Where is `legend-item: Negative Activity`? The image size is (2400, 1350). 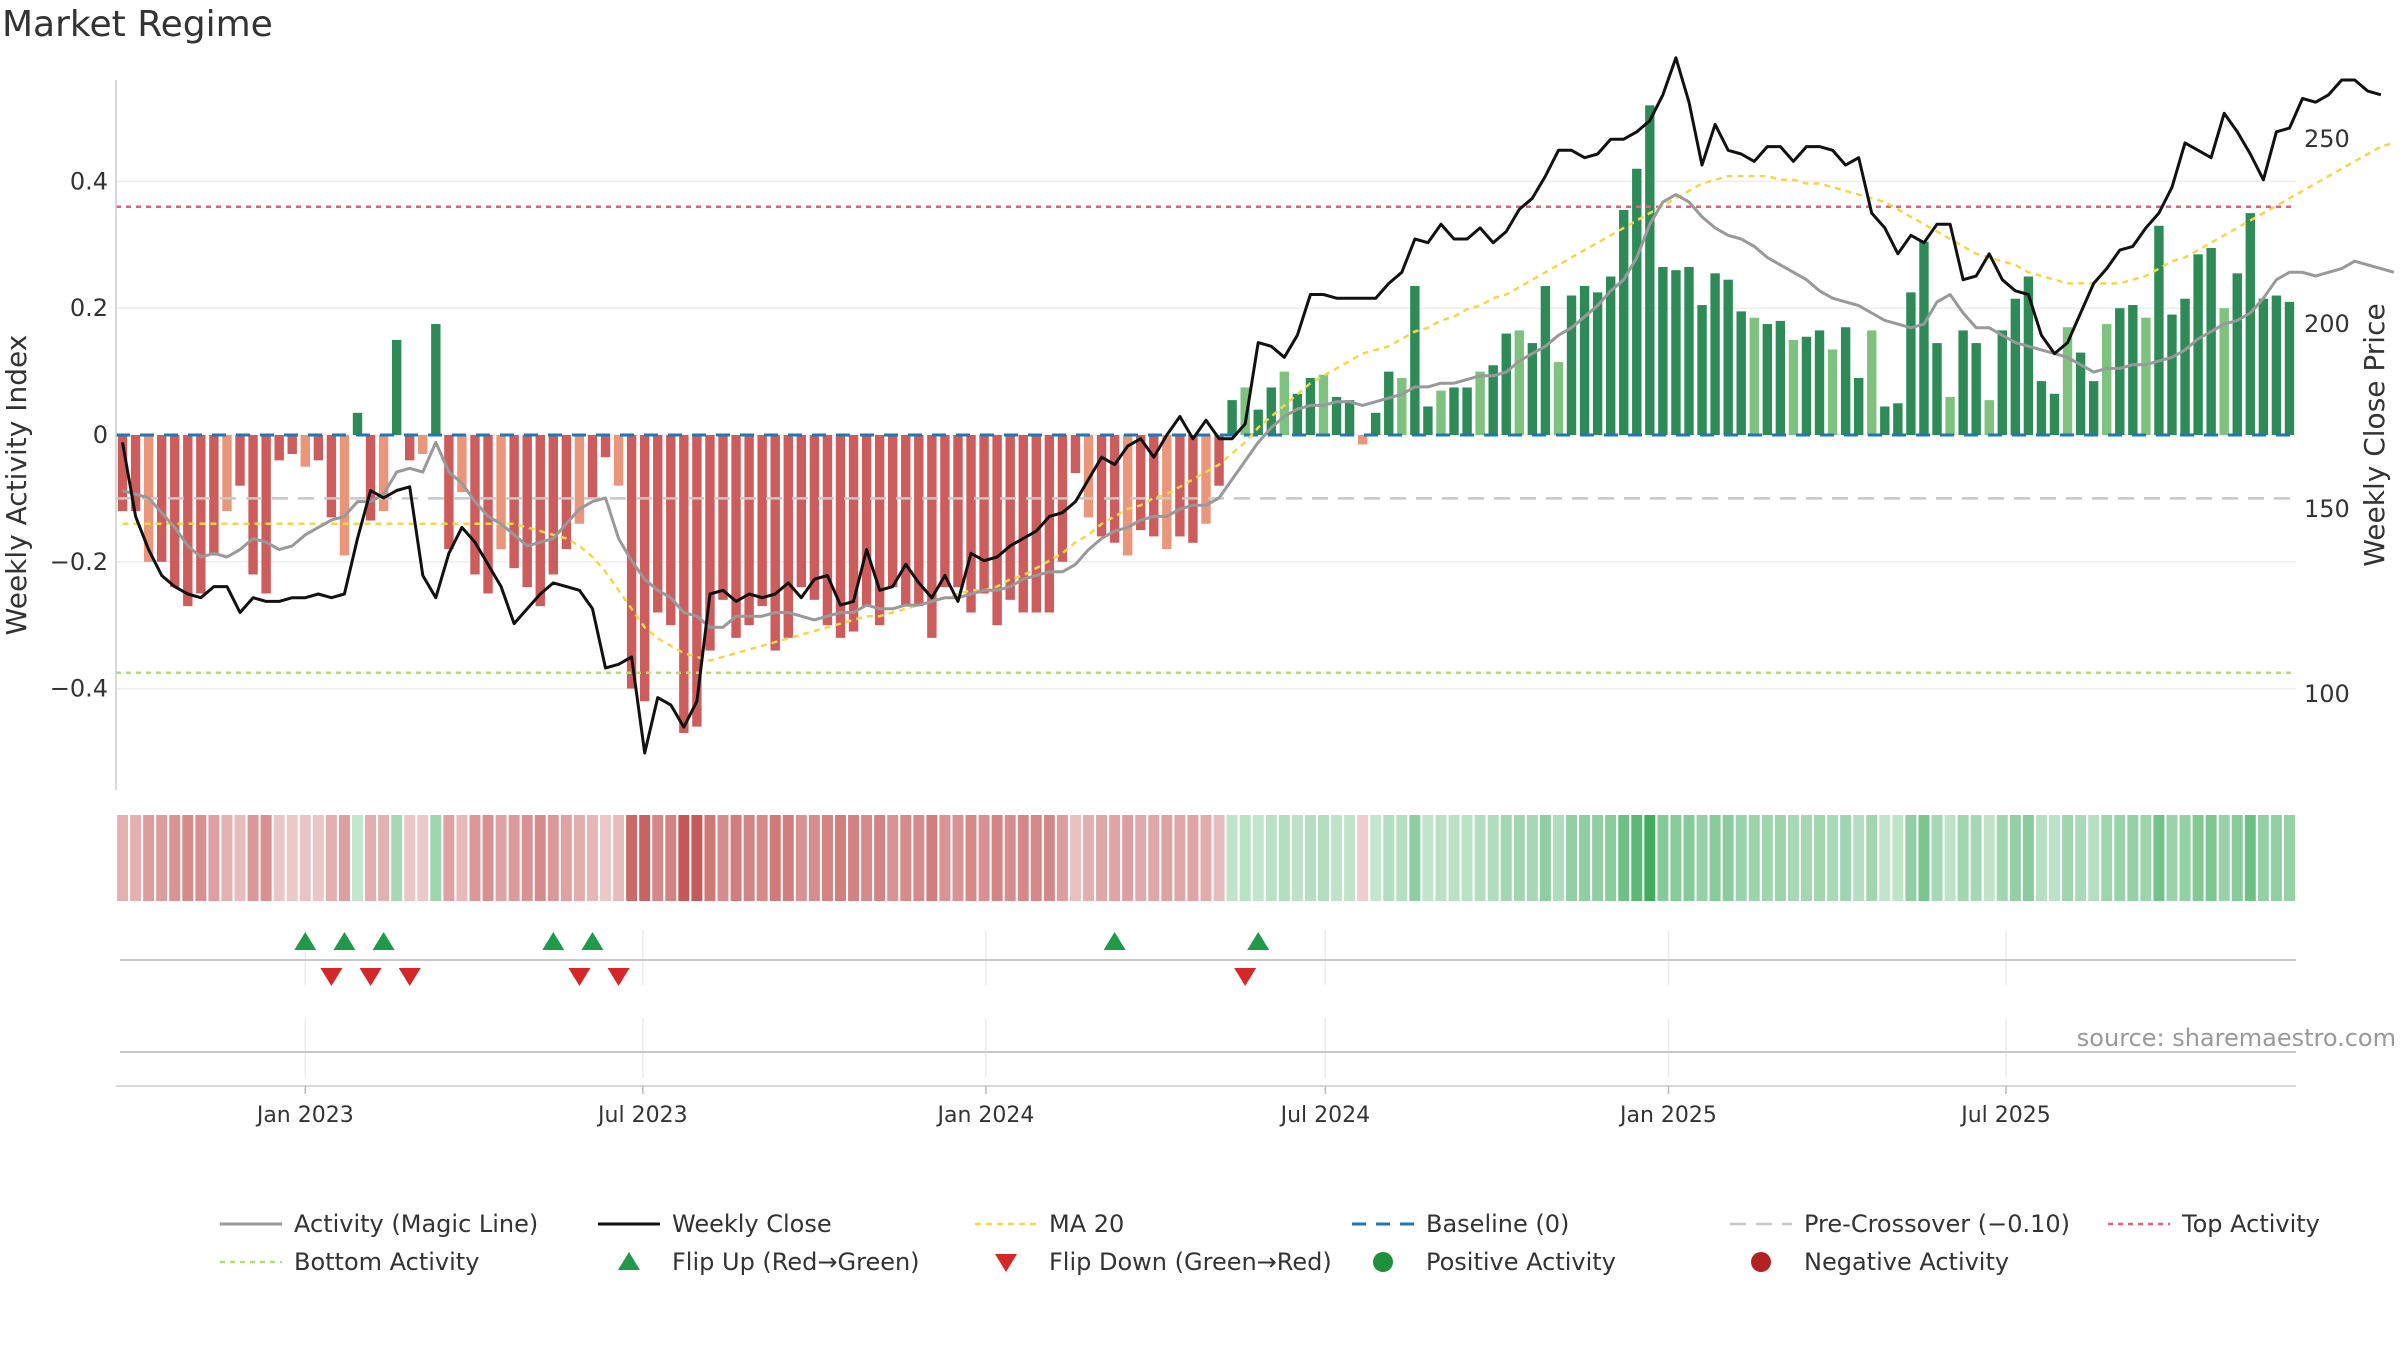
legend-item: Negative Activity is located at coordinates (1880, 1262).